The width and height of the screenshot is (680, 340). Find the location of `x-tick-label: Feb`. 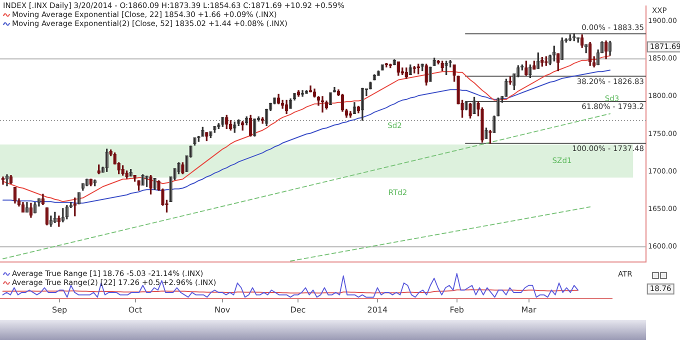

x-tick-label: Feb is located at coordinates (457, 309).